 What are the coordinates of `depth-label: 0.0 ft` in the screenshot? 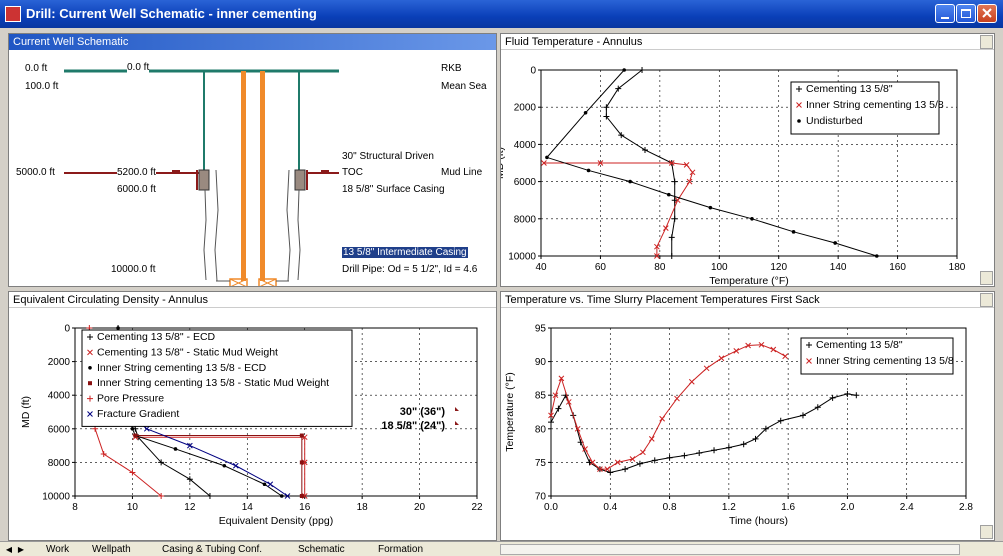 It's located at (36, 68).